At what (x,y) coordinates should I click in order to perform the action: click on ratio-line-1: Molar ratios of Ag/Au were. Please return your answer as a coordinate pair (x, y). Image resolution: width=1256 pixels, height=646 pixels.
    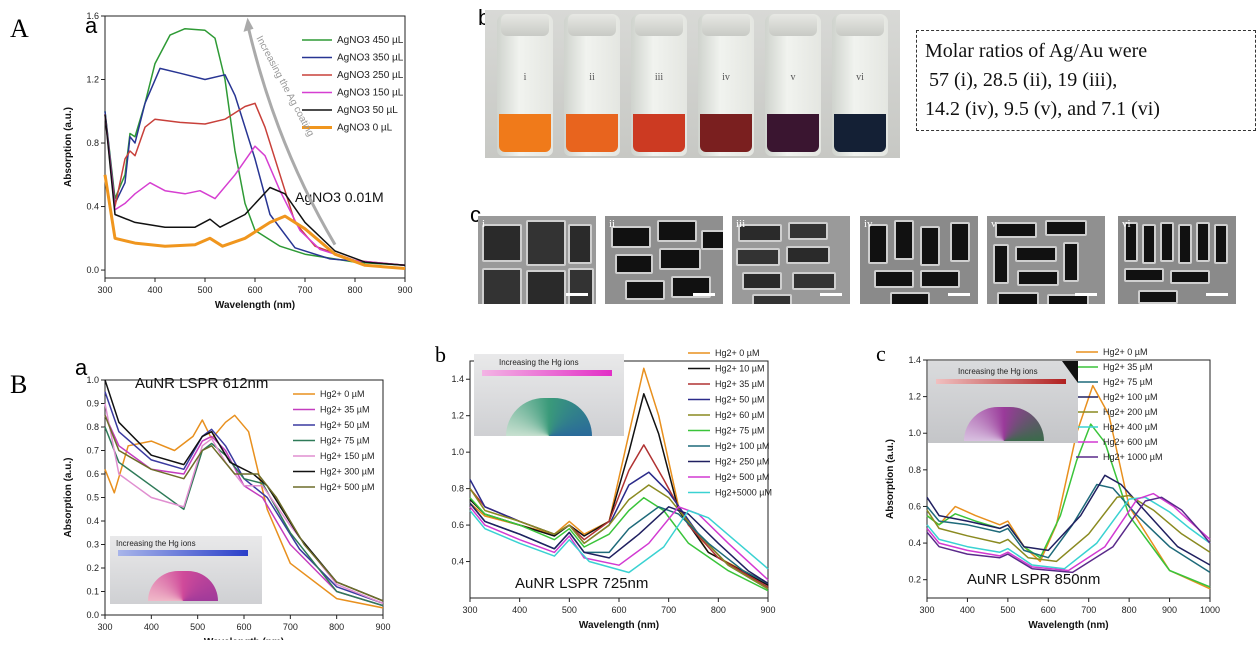
    Looking at the image, I should click on (1036, 51).